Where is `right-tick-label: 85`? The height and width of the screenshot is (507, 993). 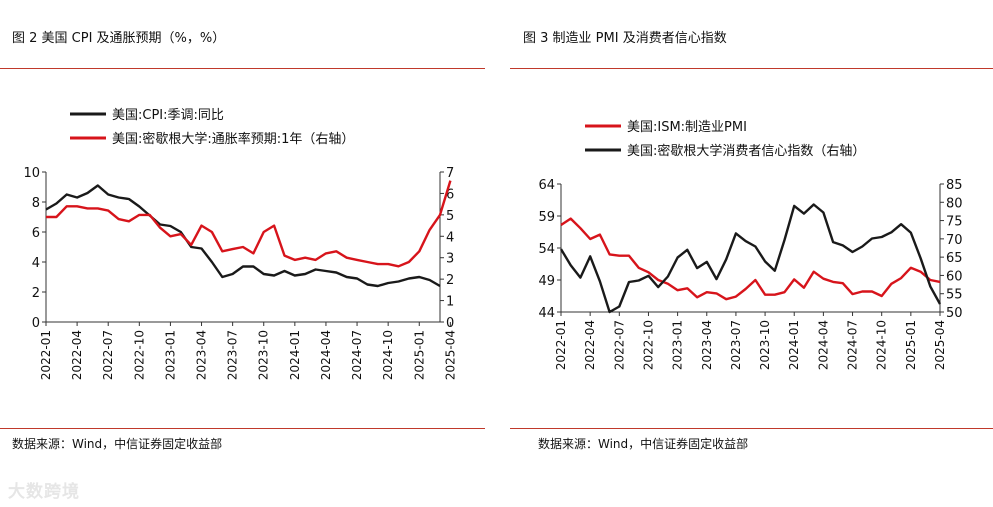 right-tick-label: 85 is located at coordinates (954, 185).